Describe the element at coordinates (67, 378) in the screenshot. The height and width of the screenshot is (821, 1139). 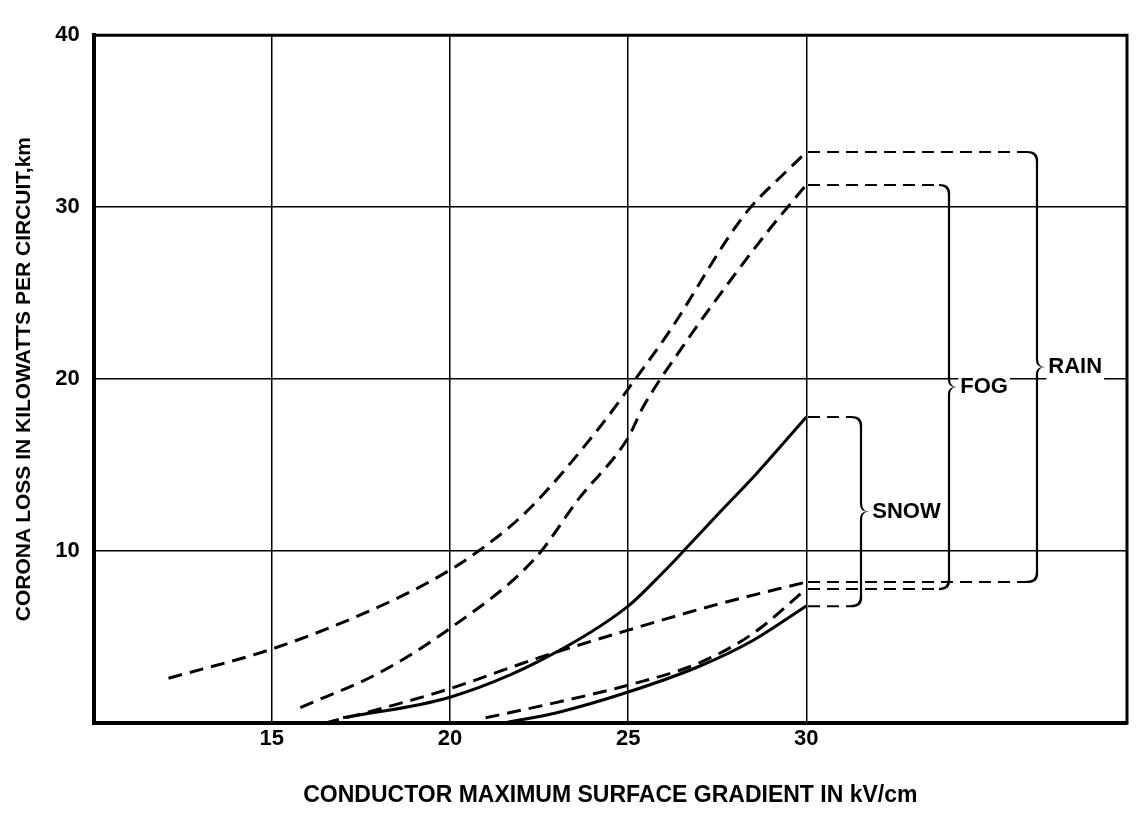
I see `y-tick-label: 20` at that location.